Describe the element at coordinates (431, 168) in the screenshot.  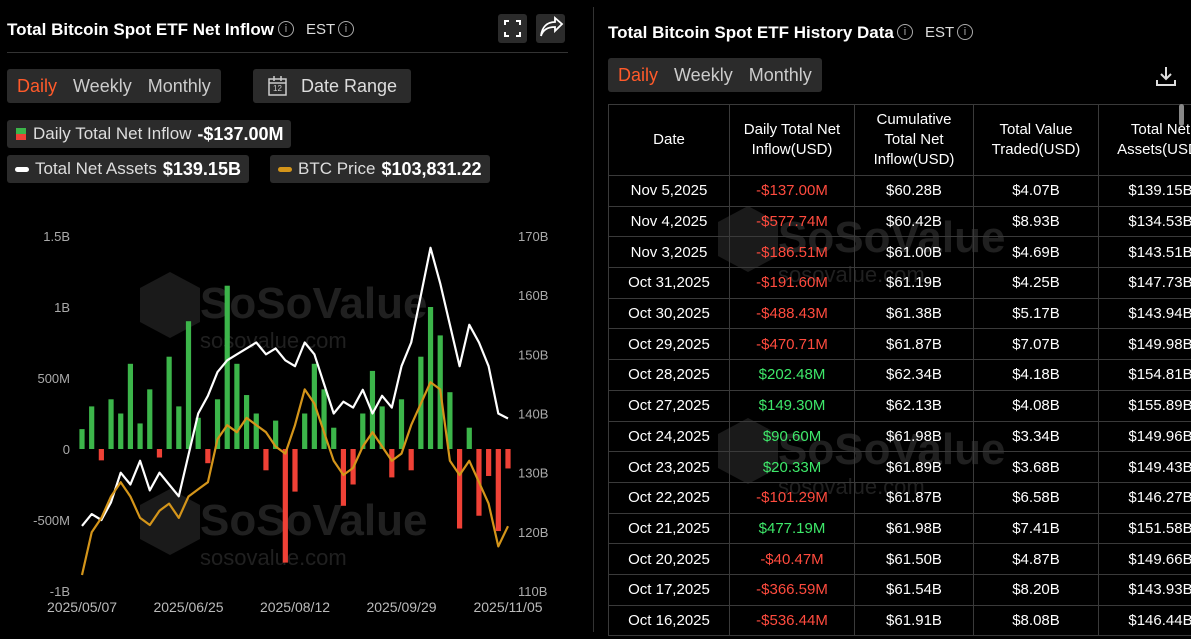
I see `legend-value: $103,831.22` at that location.